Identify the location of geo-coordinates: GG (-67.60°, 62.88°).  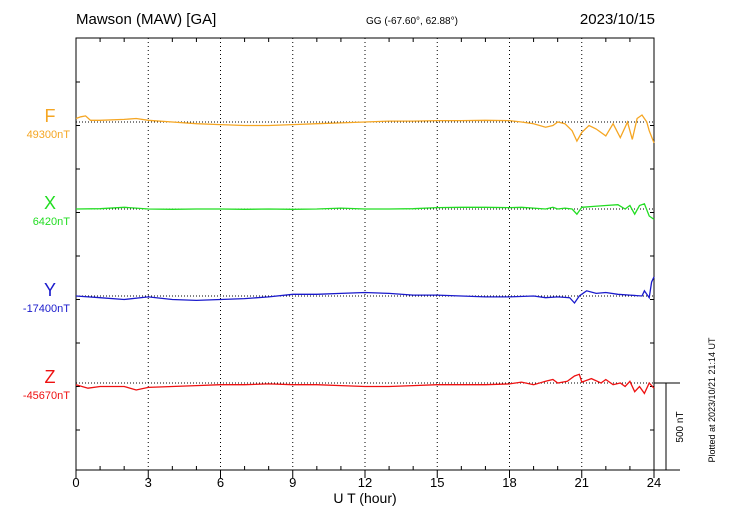
(412, 21).